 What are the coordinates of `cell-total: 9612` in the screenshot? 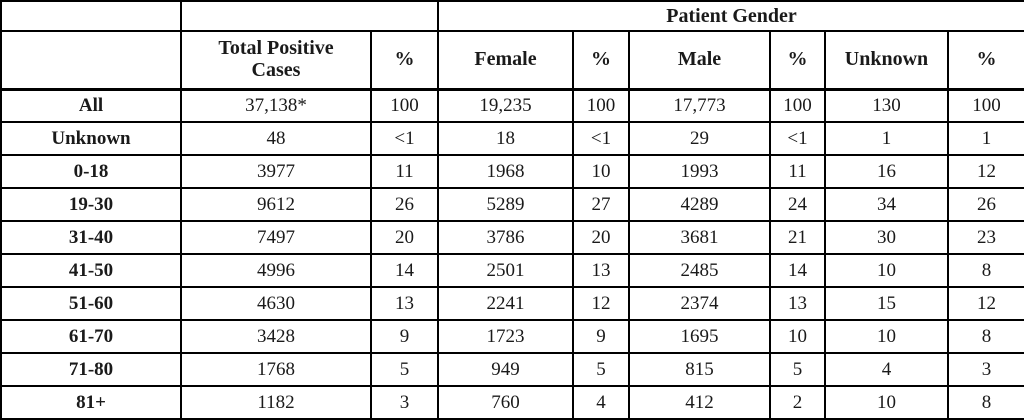 It's located at (276, 204).